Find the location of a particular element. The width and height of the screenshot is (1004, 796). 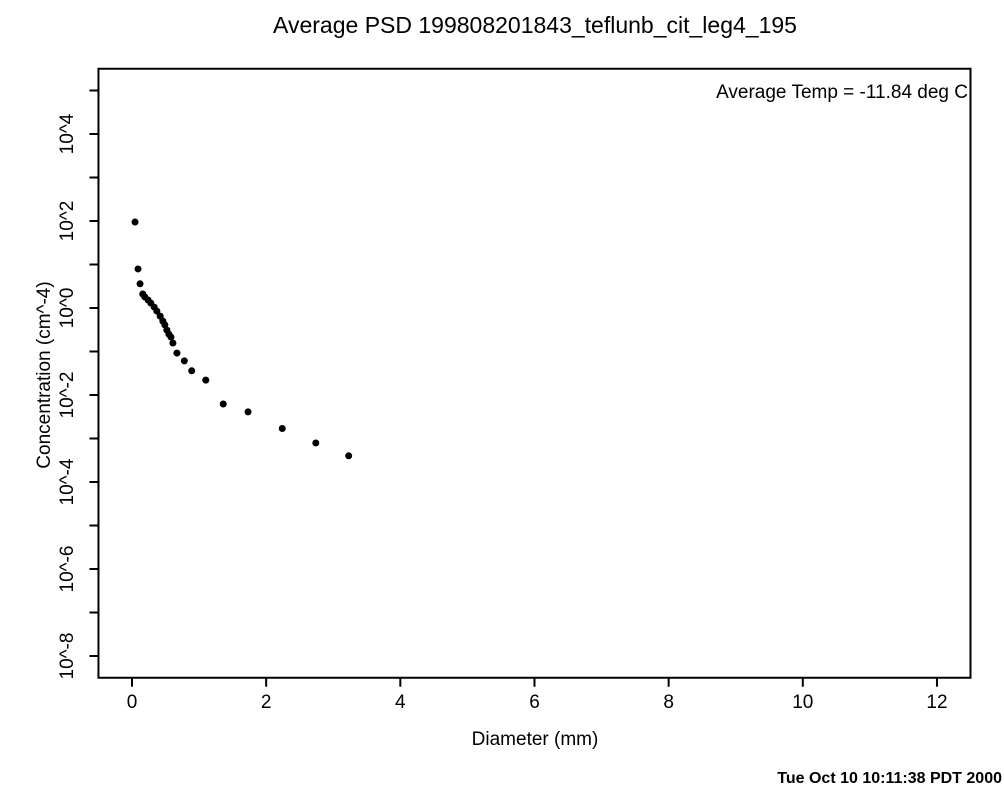

x-tick-label: 0 is located at coordinates (132, 702).